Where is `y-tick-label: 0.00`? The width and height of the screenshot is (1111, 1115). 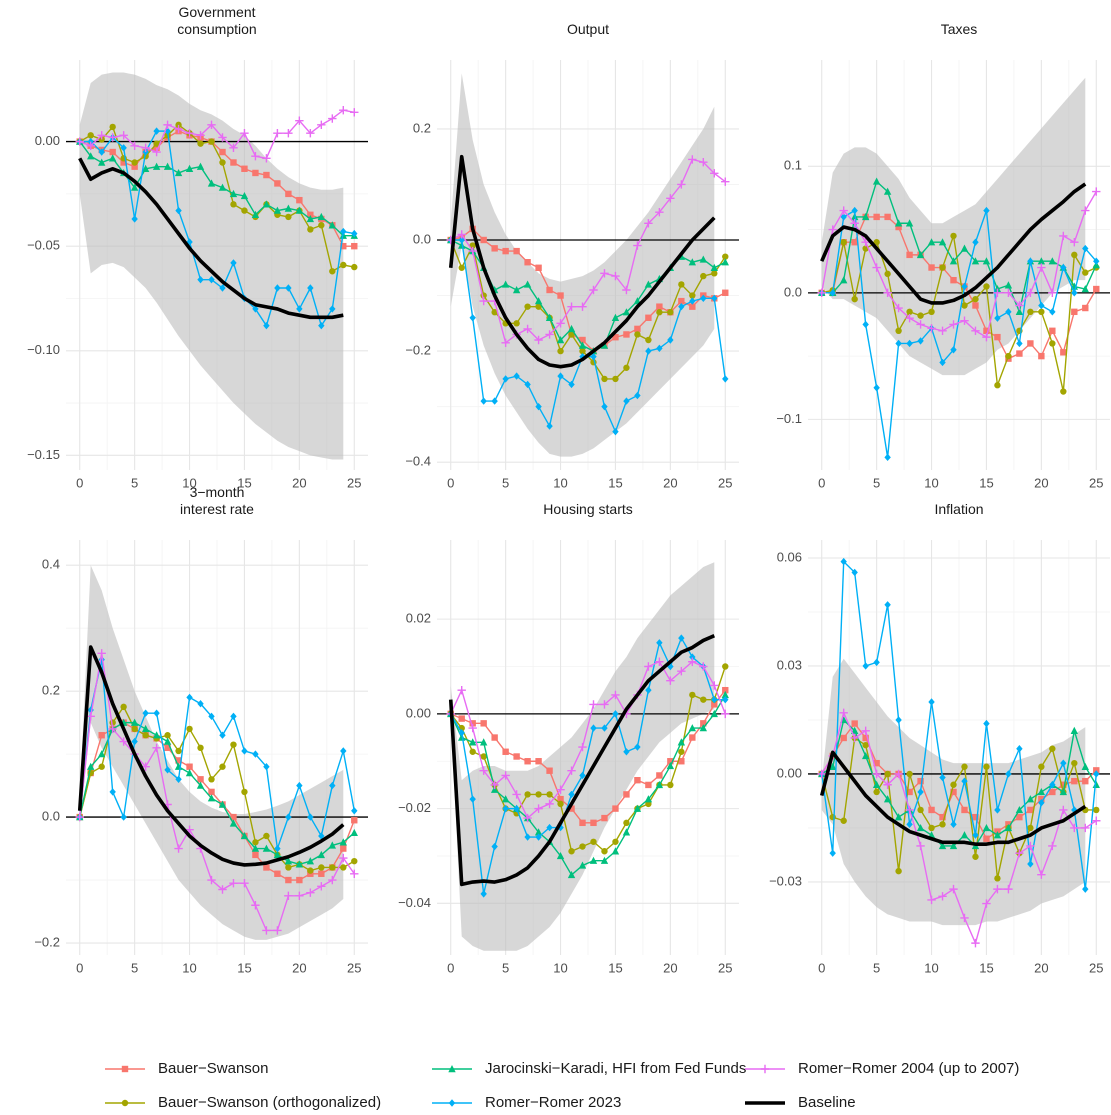 y-tick-label: 0.00 is located at coordinates (789, 772).